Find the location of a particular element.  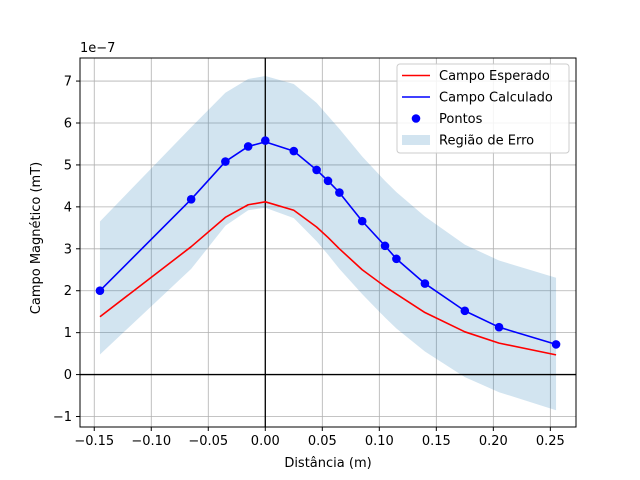

y-tick-label: −1 is located at coordinates (62, 417).